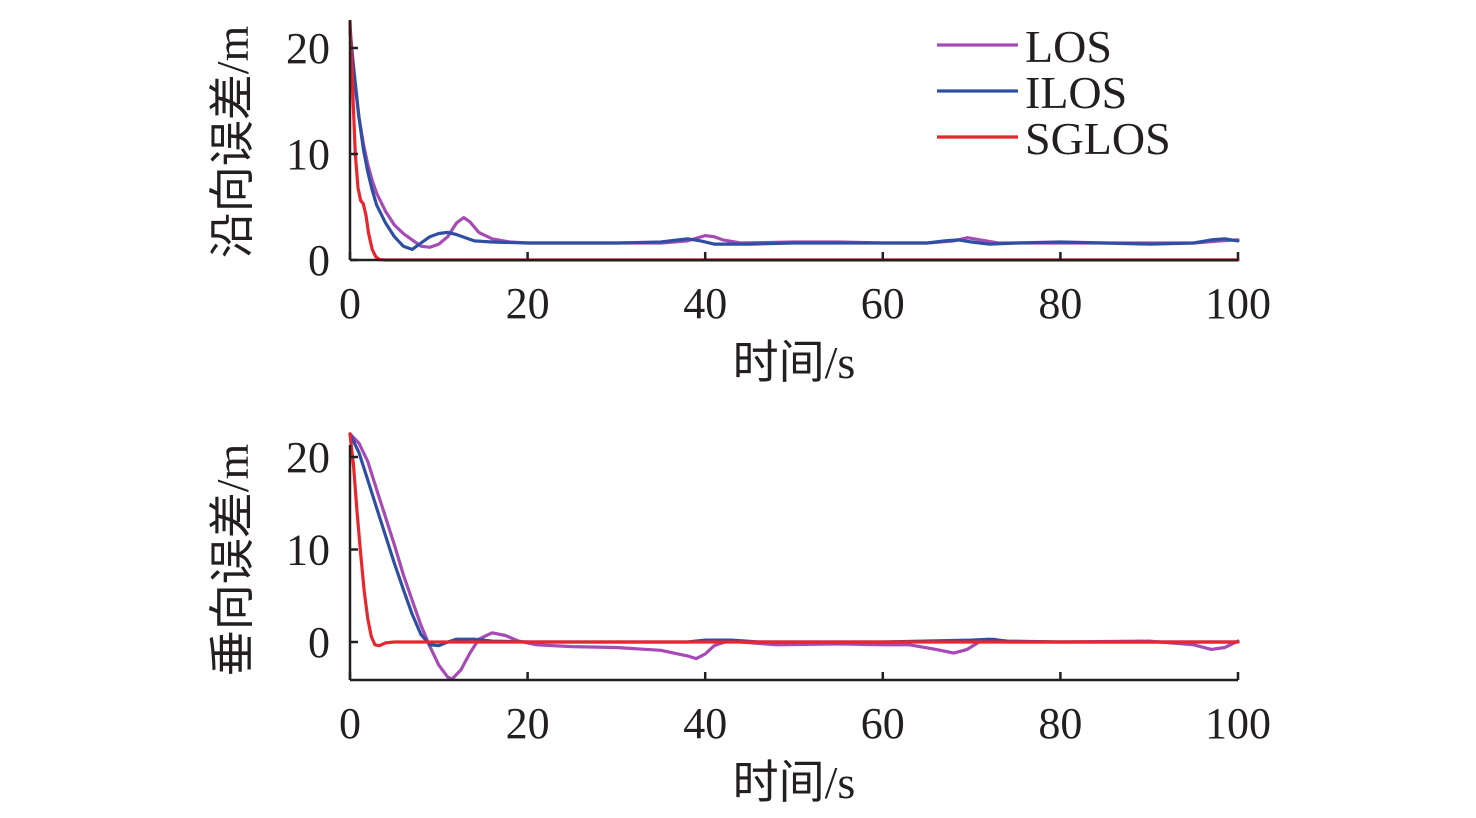  What do you see at coordinates (1238, 723) in the screenshot?
I see `bottom-x-tick-label: 100` at bounding box center [1238, 723].